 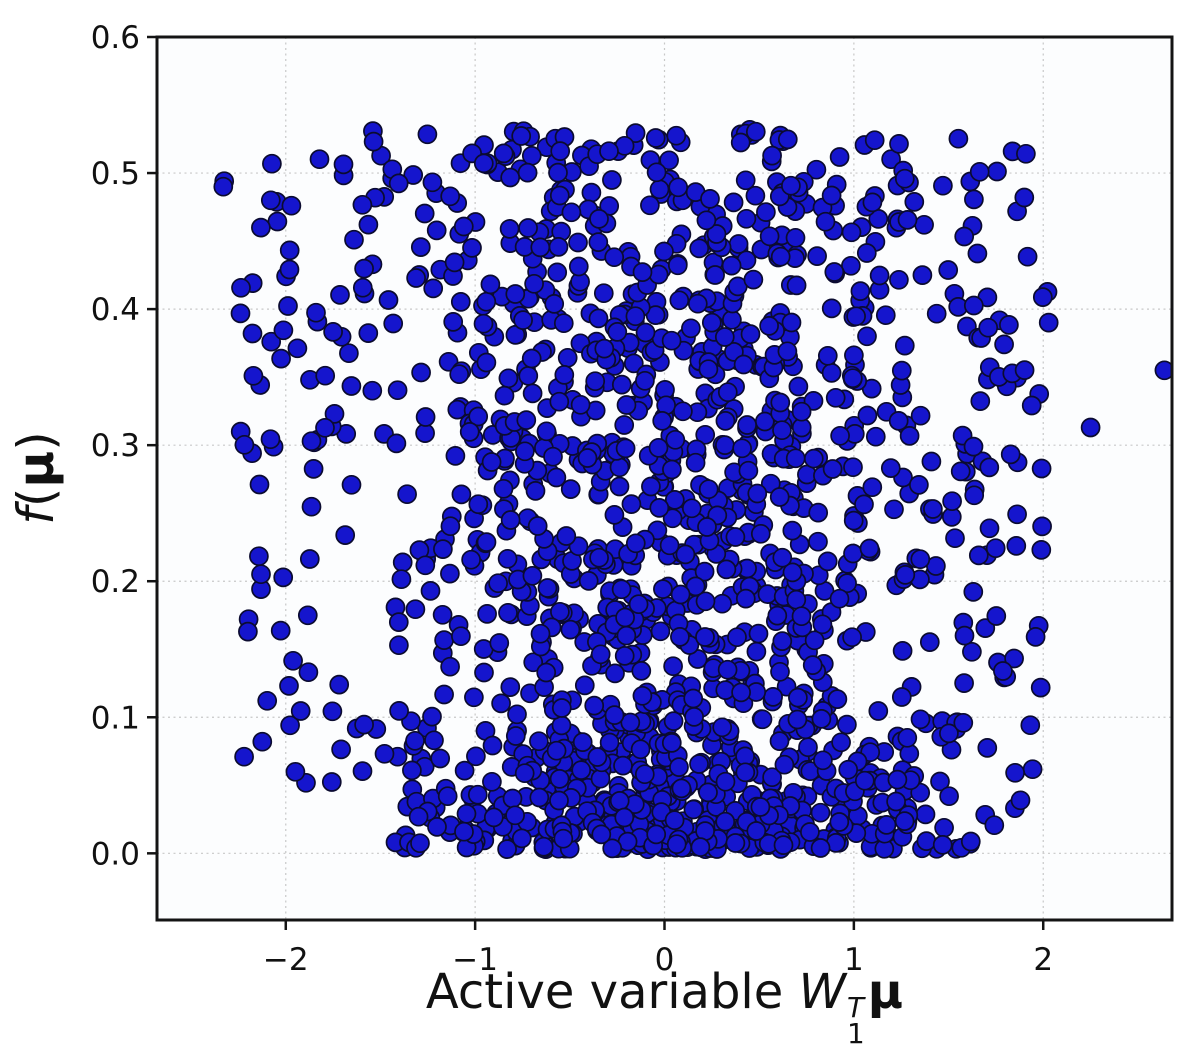 I want to click on y-tick-label: 0.5, so click(x=115, y=174).